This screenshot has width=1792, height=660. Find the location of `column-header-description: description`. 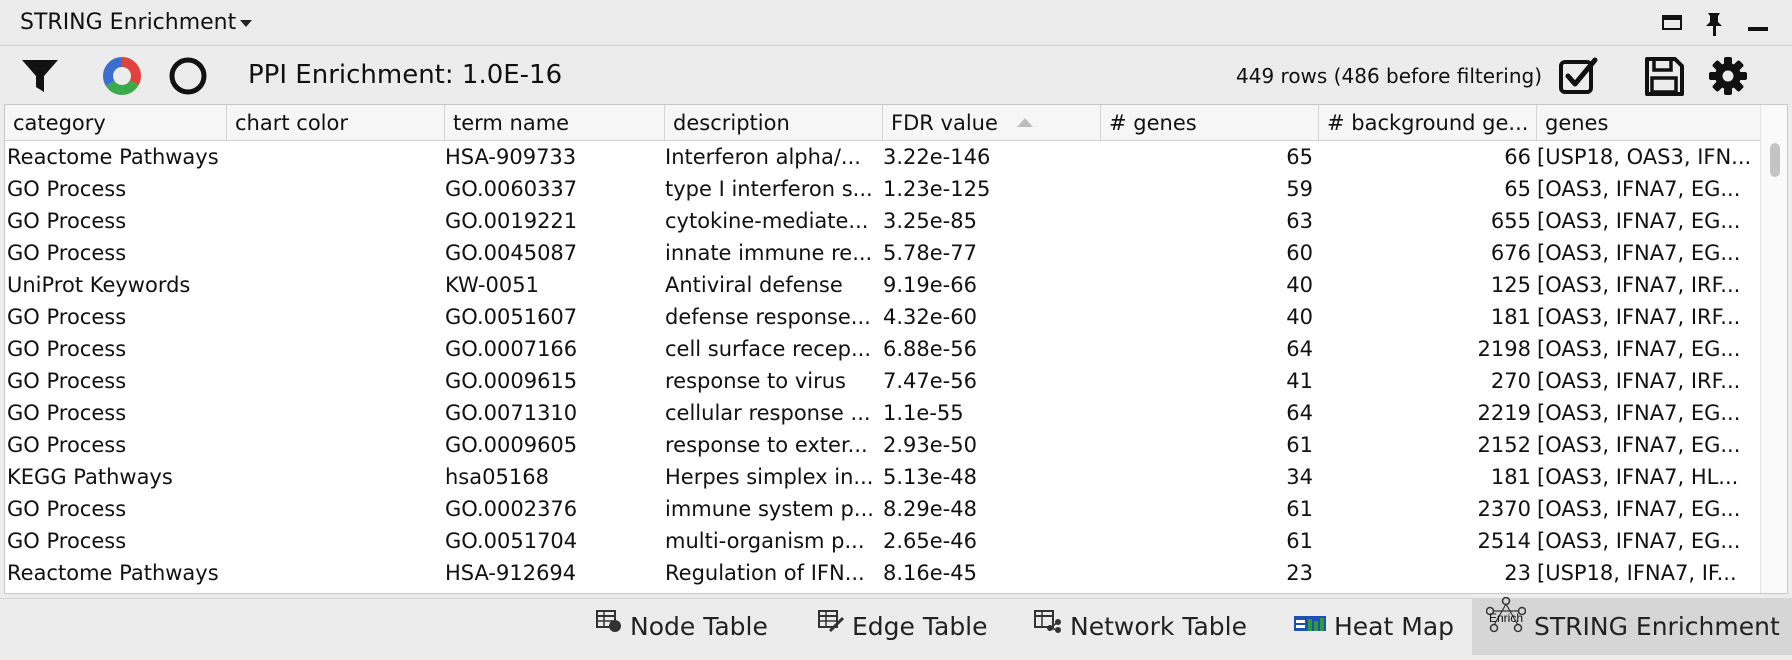

column-header-description: description is located at coordinates (774, 123).